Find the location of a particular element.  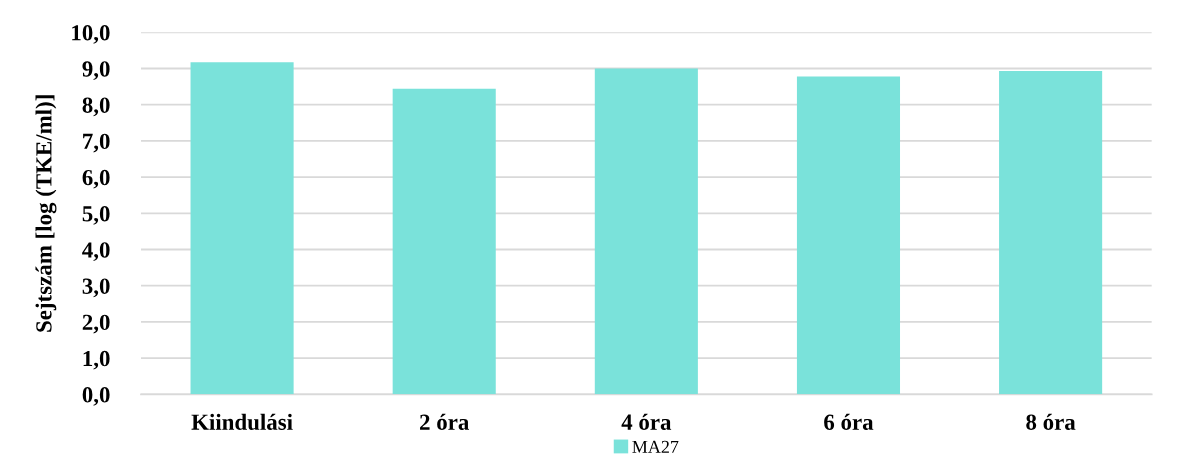

legend-label: MA27 is located at coordinates (655, 446).